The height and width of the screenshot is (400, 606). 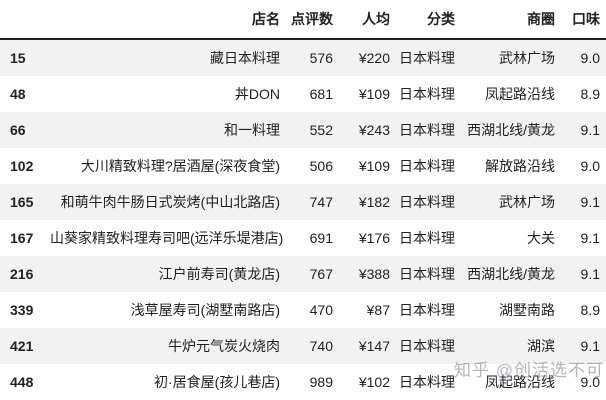 What do you see at coordinates (303, 238) in the screenshot?
I see `table-row: 167 山葵家精致料理寿司吧(远洋乐堤港店) 691 ¥176 日本料理 大关 9.1` at bounding box center [303, 238].